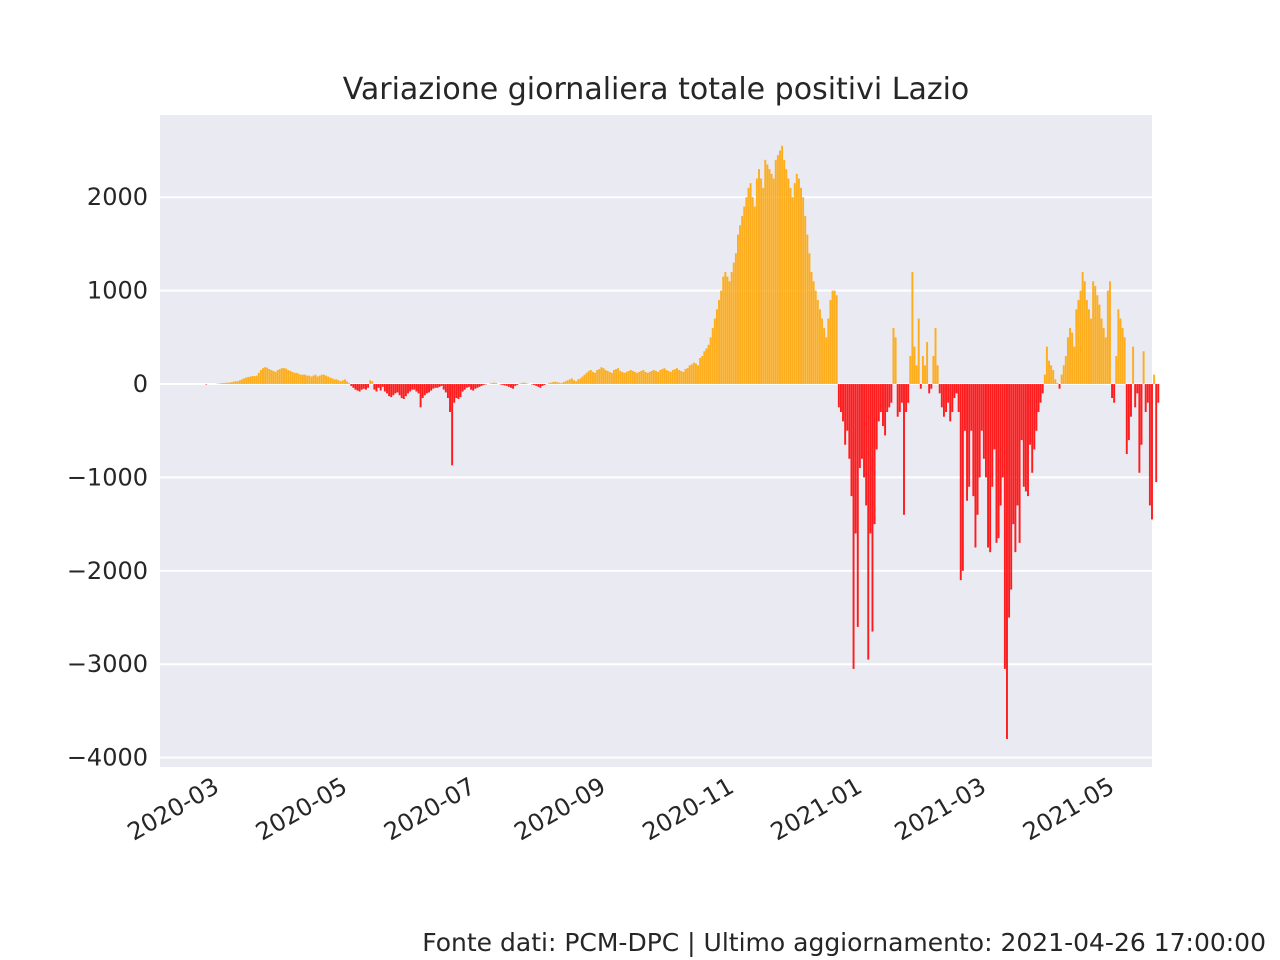 The image size is (1280, 960). What do you see at coordinates (560, 809) in the screenshot?
I see `x-tick-label: 2020-09` at bounding box center [560, 809].